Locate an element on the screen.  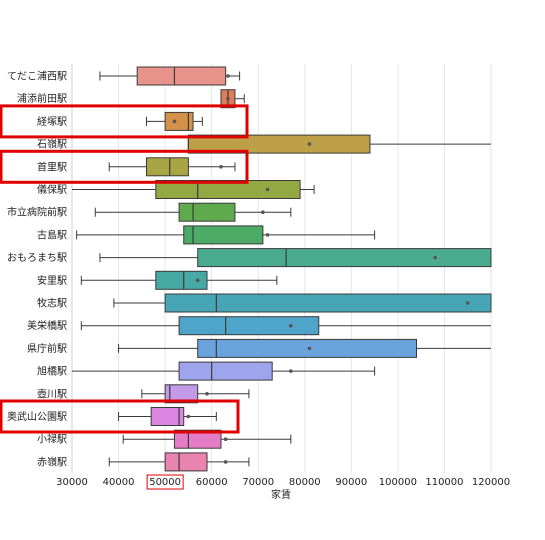
y-tick-label: 小禄駅 is located at coordinates (52, 439).